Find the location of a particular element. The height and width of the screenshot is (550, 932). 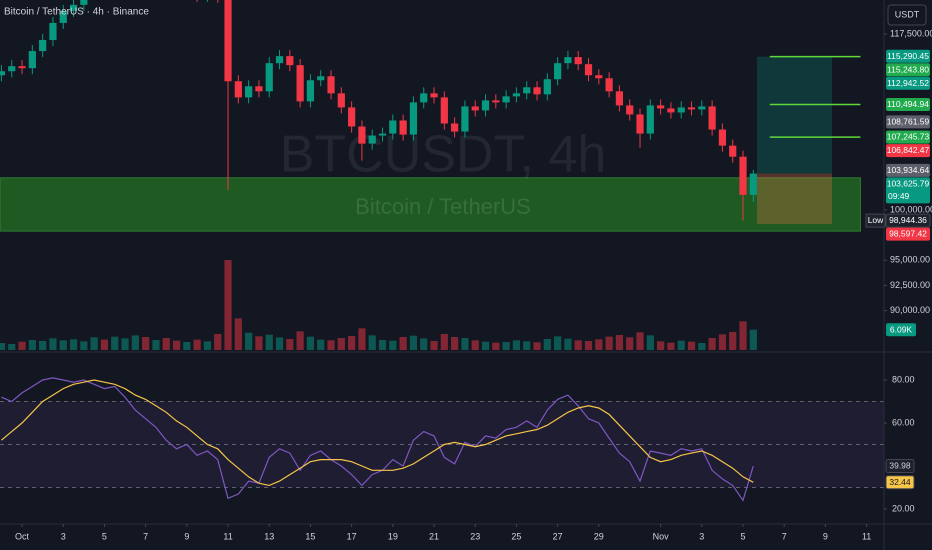

chart-title: Bitcoin / TetherUS · 4h · Binance is located at coordinates (76, 12).